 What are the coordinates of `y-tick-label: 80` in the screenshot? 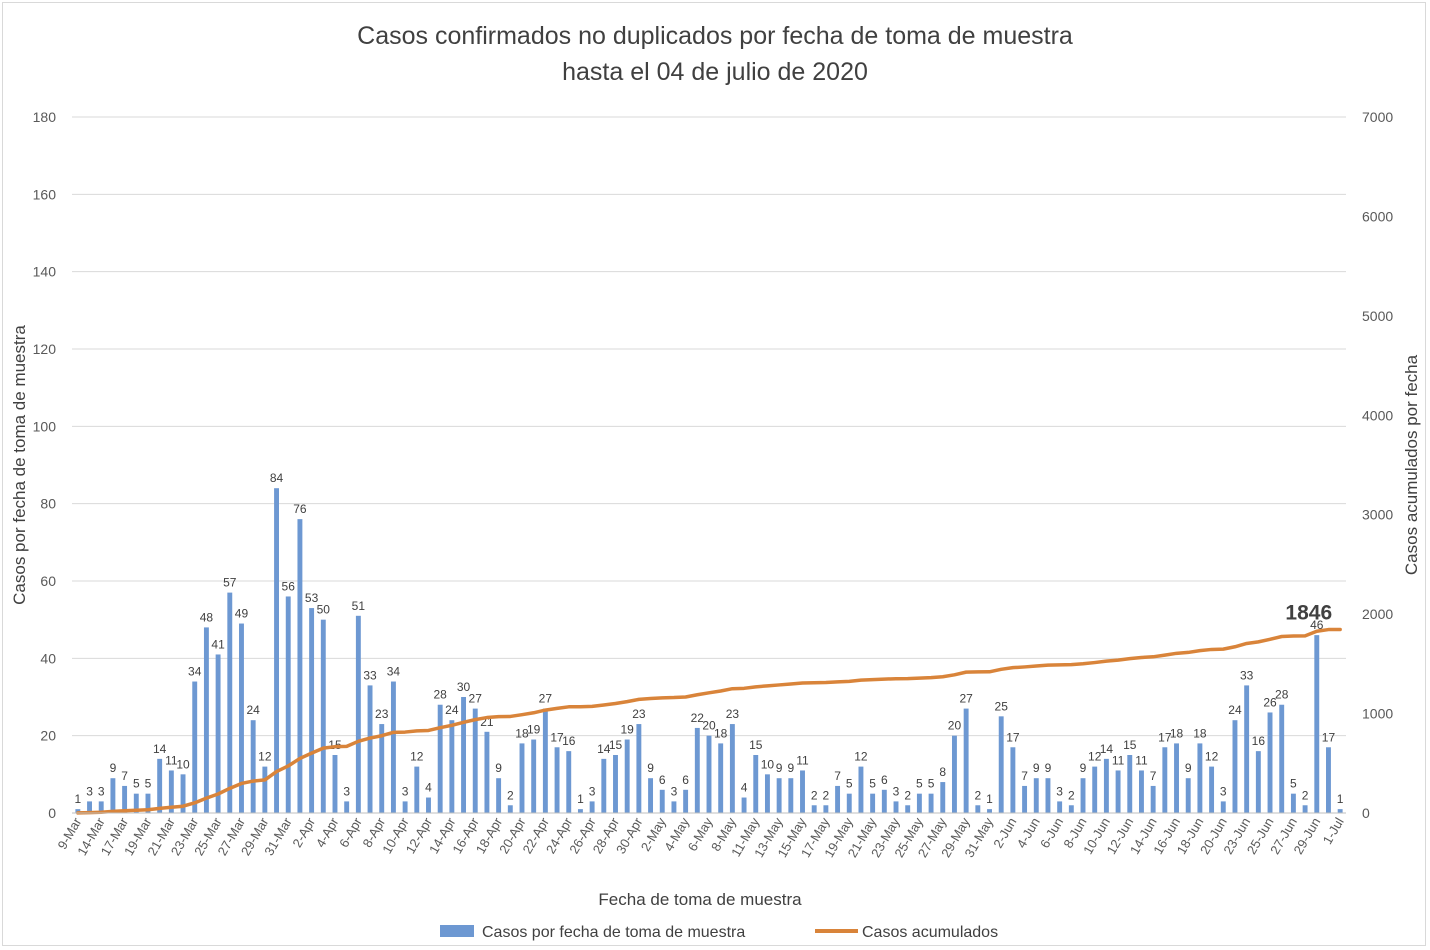 It's located at (48, 504).